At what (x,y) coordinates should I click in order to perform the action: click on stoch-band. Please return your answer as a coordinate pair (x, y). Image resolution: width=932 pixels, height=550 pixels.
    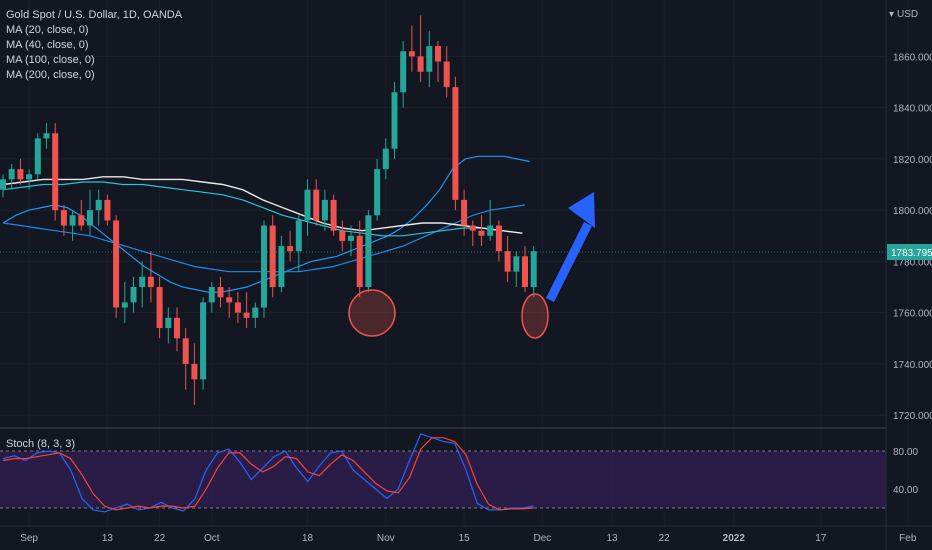
    Looking at the image, I should click on (443, 479).